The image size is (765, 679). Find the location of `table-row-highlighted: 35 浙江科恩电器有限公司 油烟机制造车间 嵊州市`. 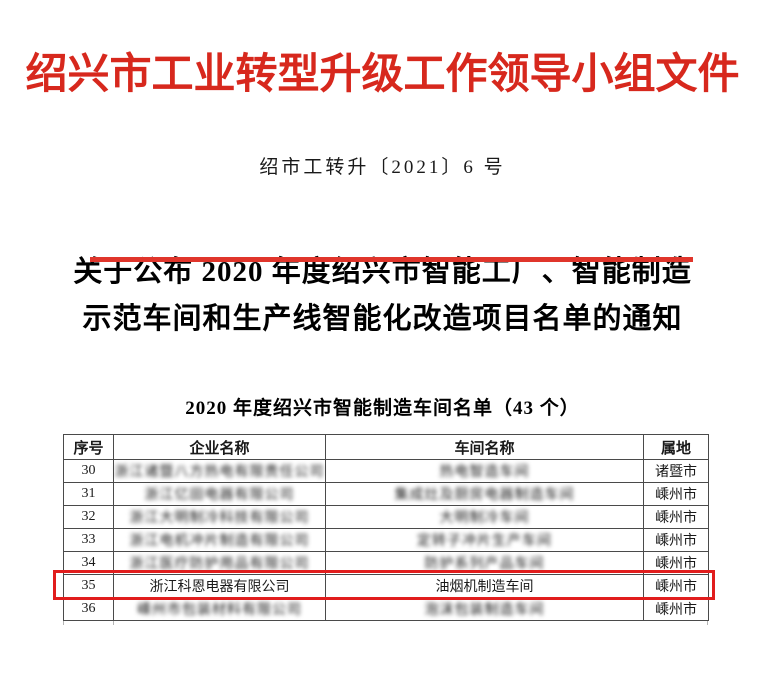

table-row-highlighted: 35 浙江科恩电器有限公司 油烟机制造车间 嵊州市 is located at coordinates (386, 586).